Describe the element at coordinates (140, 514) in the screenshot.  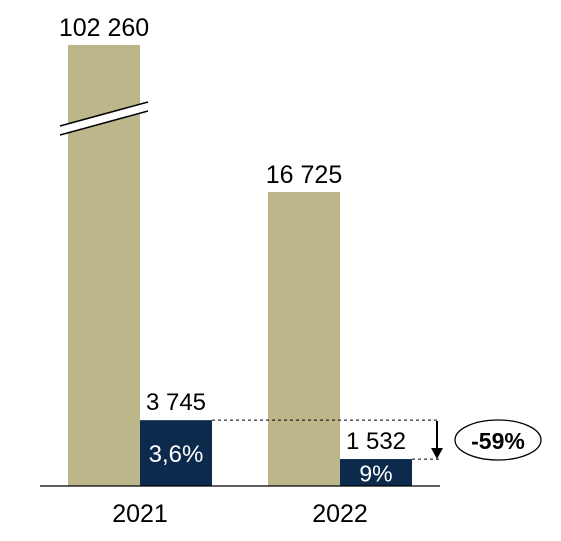
I see `x-tick-2021: 2021` at that location.